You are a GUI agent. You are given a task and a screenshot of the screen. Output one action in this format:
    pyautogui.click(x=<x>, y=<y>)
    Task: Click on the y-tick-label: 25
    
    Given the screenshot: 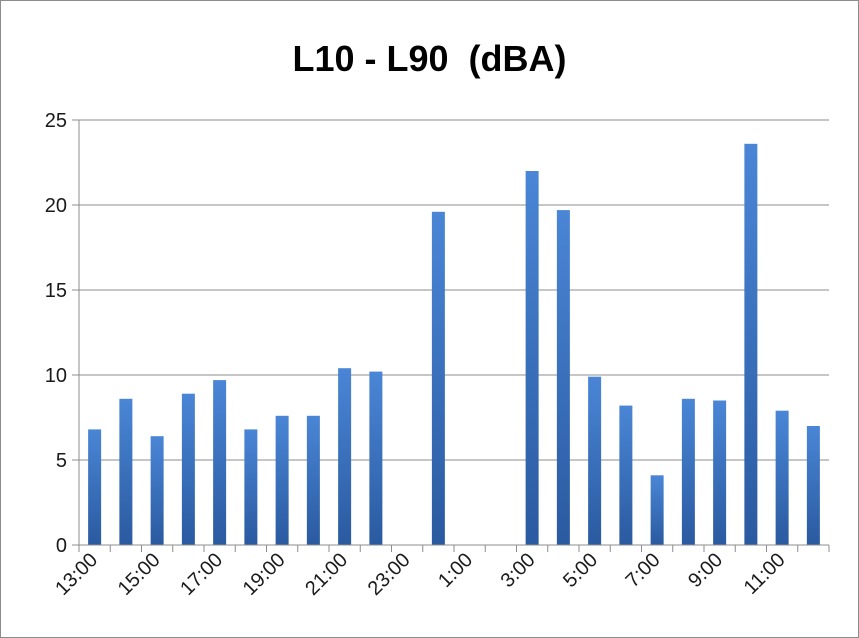 What is the action you would take?
    pyautogui.click(x=56, y=121)
    